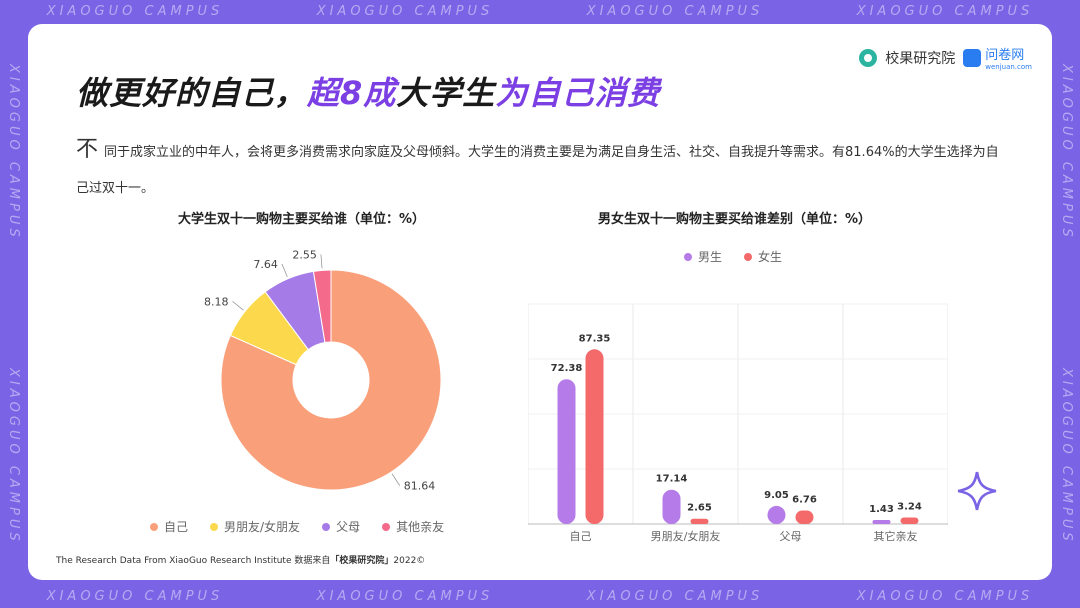  Describe the element at coordinates (13, 304) in the screenshot. I see `frame-band-left: XIAOGUO CAMPUS XIAOGUO CAMPUS` at that location.